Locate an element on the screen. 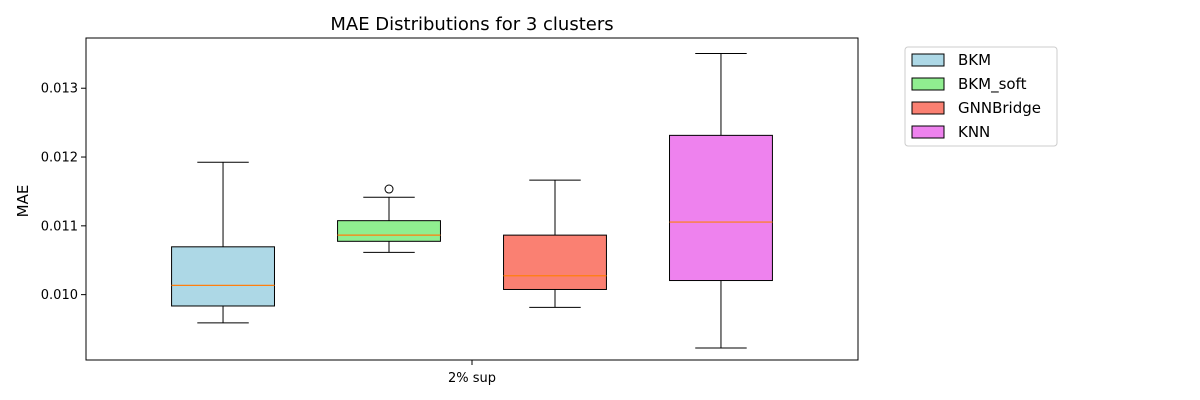 The height and width of the screenshot is (400, 1200). outlier-point is located at coordinates (389, 189).